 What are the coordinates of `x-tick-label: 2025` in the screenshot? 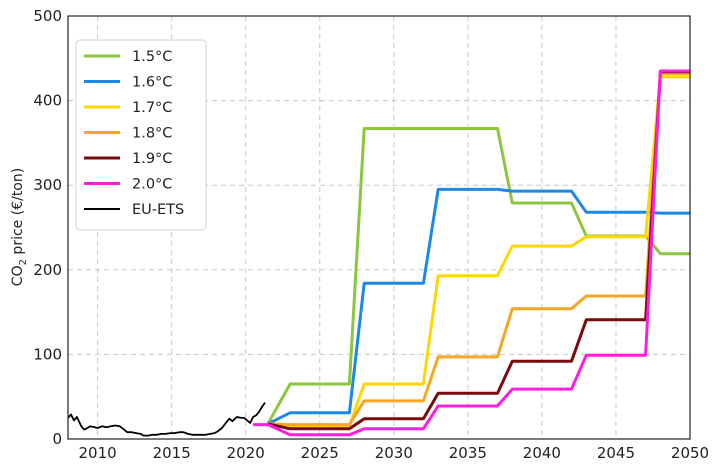 It's located at (320, 453).